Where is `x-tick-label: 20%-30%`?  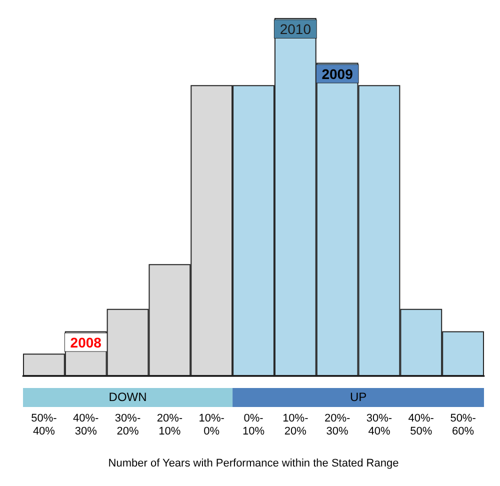
x-tick-label: 20%-30% is located at coordinates (337, 425).